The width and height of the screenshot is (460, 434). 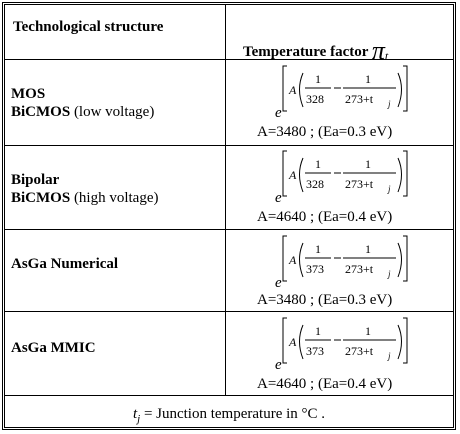 What do you see at coordinates (82, 103) in the screenshot?
I see `row-mos-structure: MOS BiCMOS (low voltage)` at bounding box center [82, 103].